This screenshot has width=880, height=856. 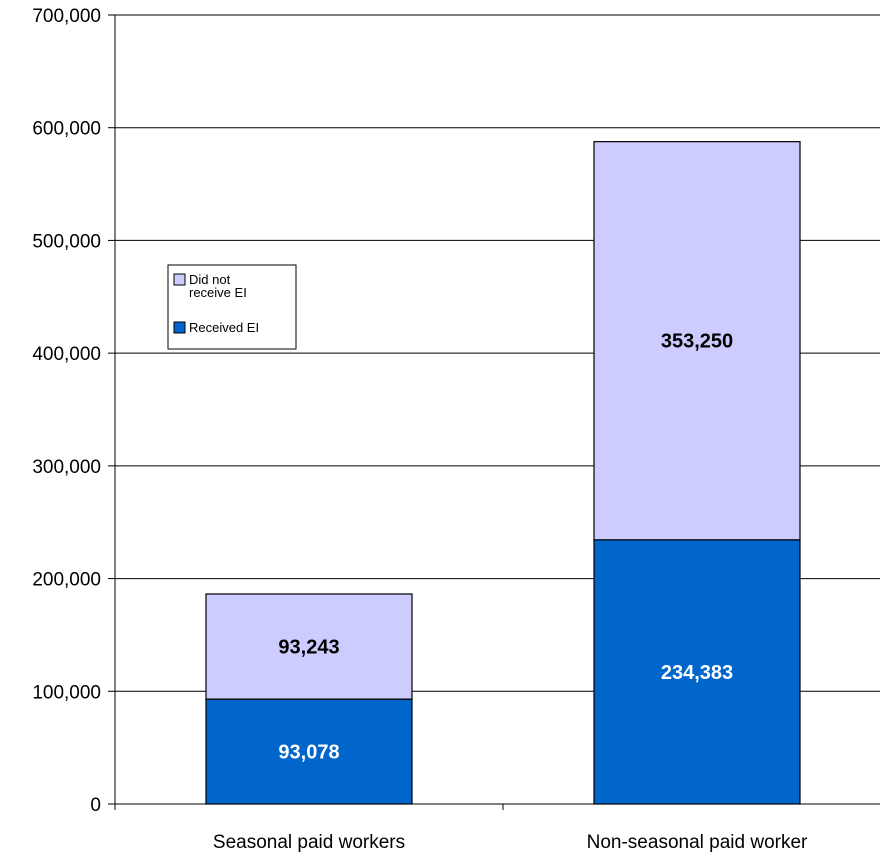 I want to click on data-label: 353,250, so click(x=697, y=342).